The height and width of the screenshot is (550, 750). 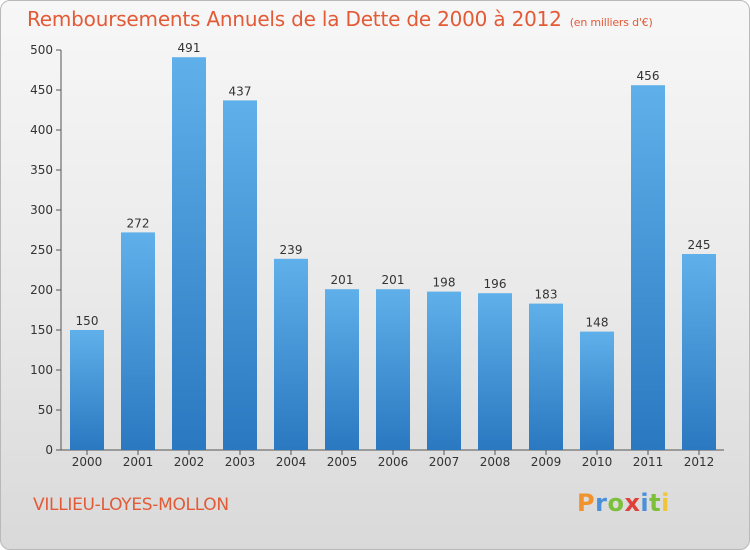 What do you see at coordinates (597, 323) in the screenshot?
I see `data-label: 148` at bounding box center [597, 323].